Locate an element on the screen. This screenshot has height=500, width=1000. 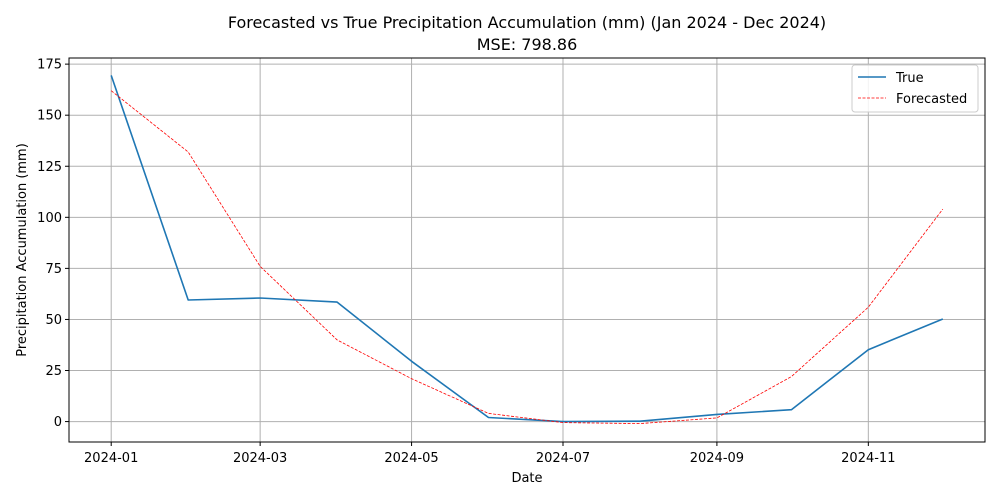
x-tick-label: 2024-11 is located at coordinates (868, 458).